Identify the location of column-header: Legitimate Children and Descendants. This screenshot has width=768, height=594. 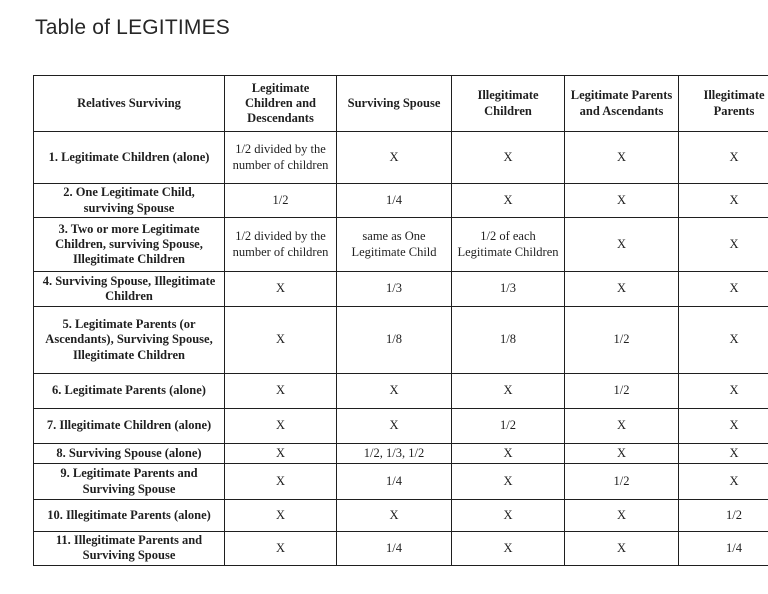
(280, 103).